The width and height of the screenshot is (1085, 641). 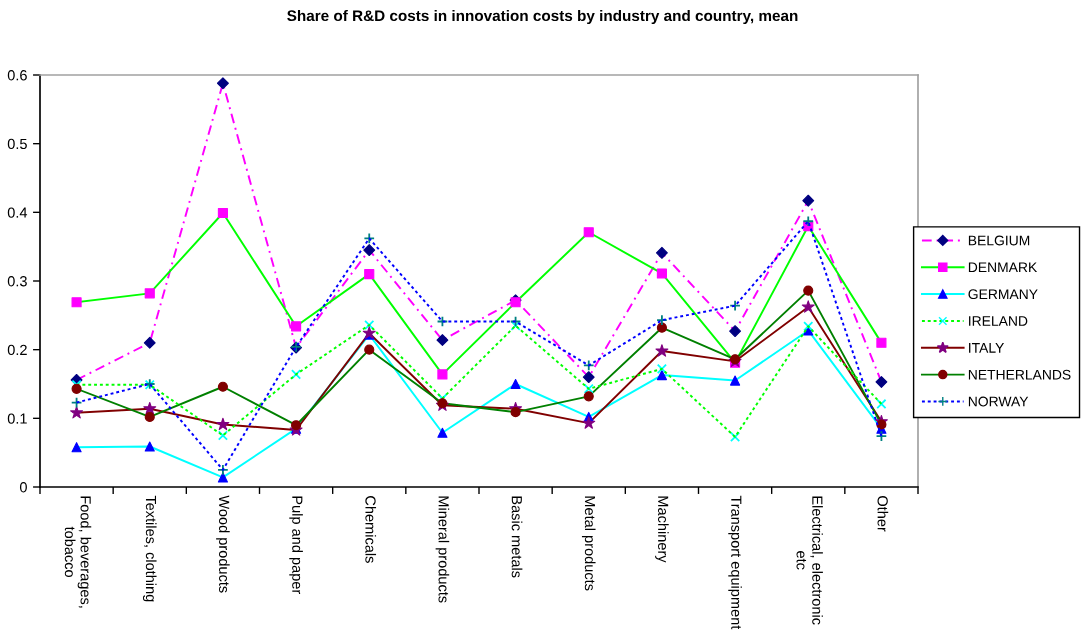 I want to click on legend-label: ITALY, so click(x=987, y=348).